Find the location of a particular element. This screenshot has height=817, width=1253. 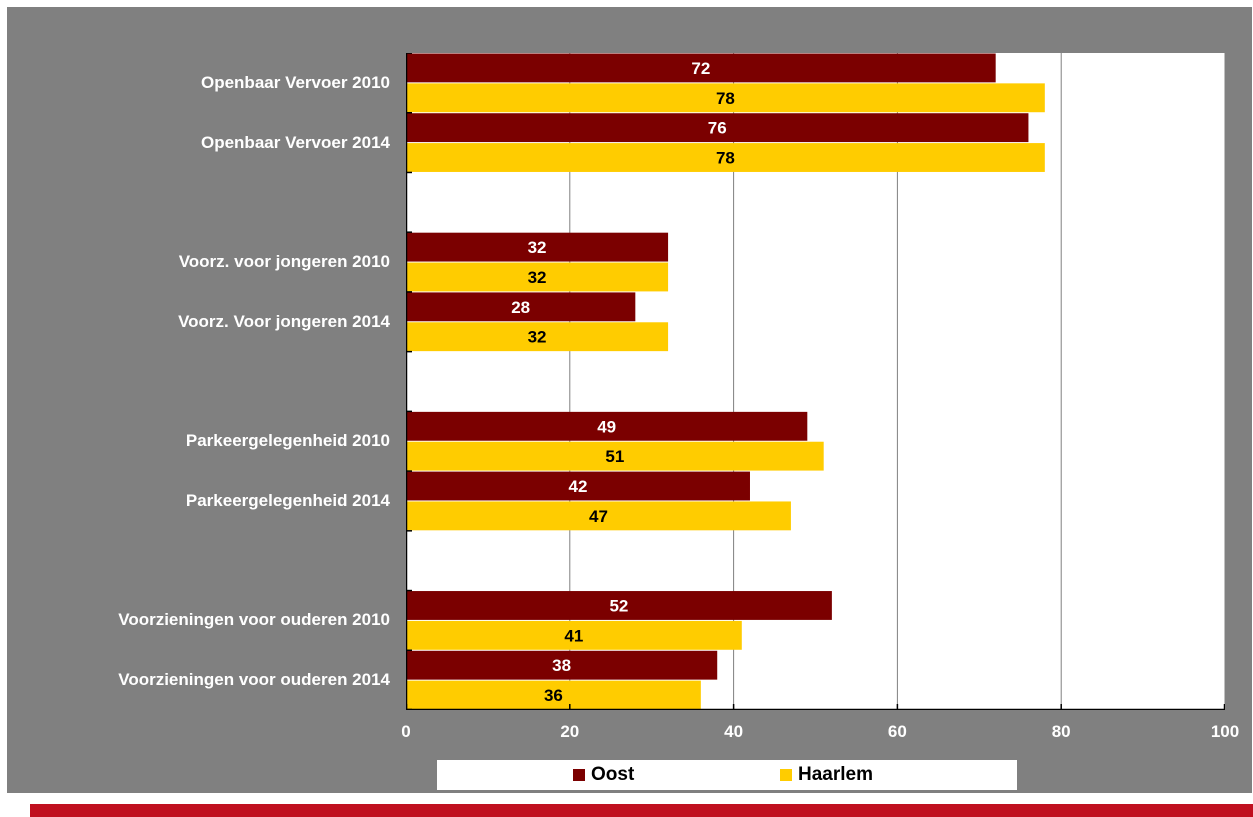

category-label: Openbaar Vervoer 2010 is located at coordinates (295, 82).